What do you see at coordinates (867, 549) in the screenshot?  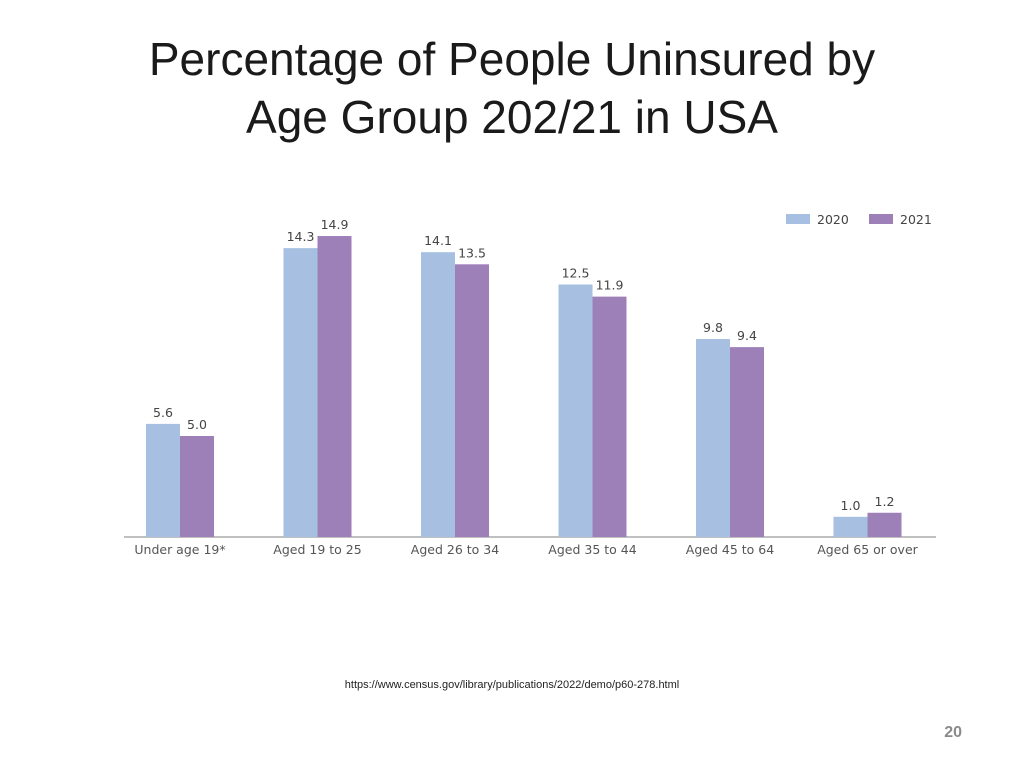 I see `x-tick-label-6: Aged 65 or over` at bounding box center [867, 549].